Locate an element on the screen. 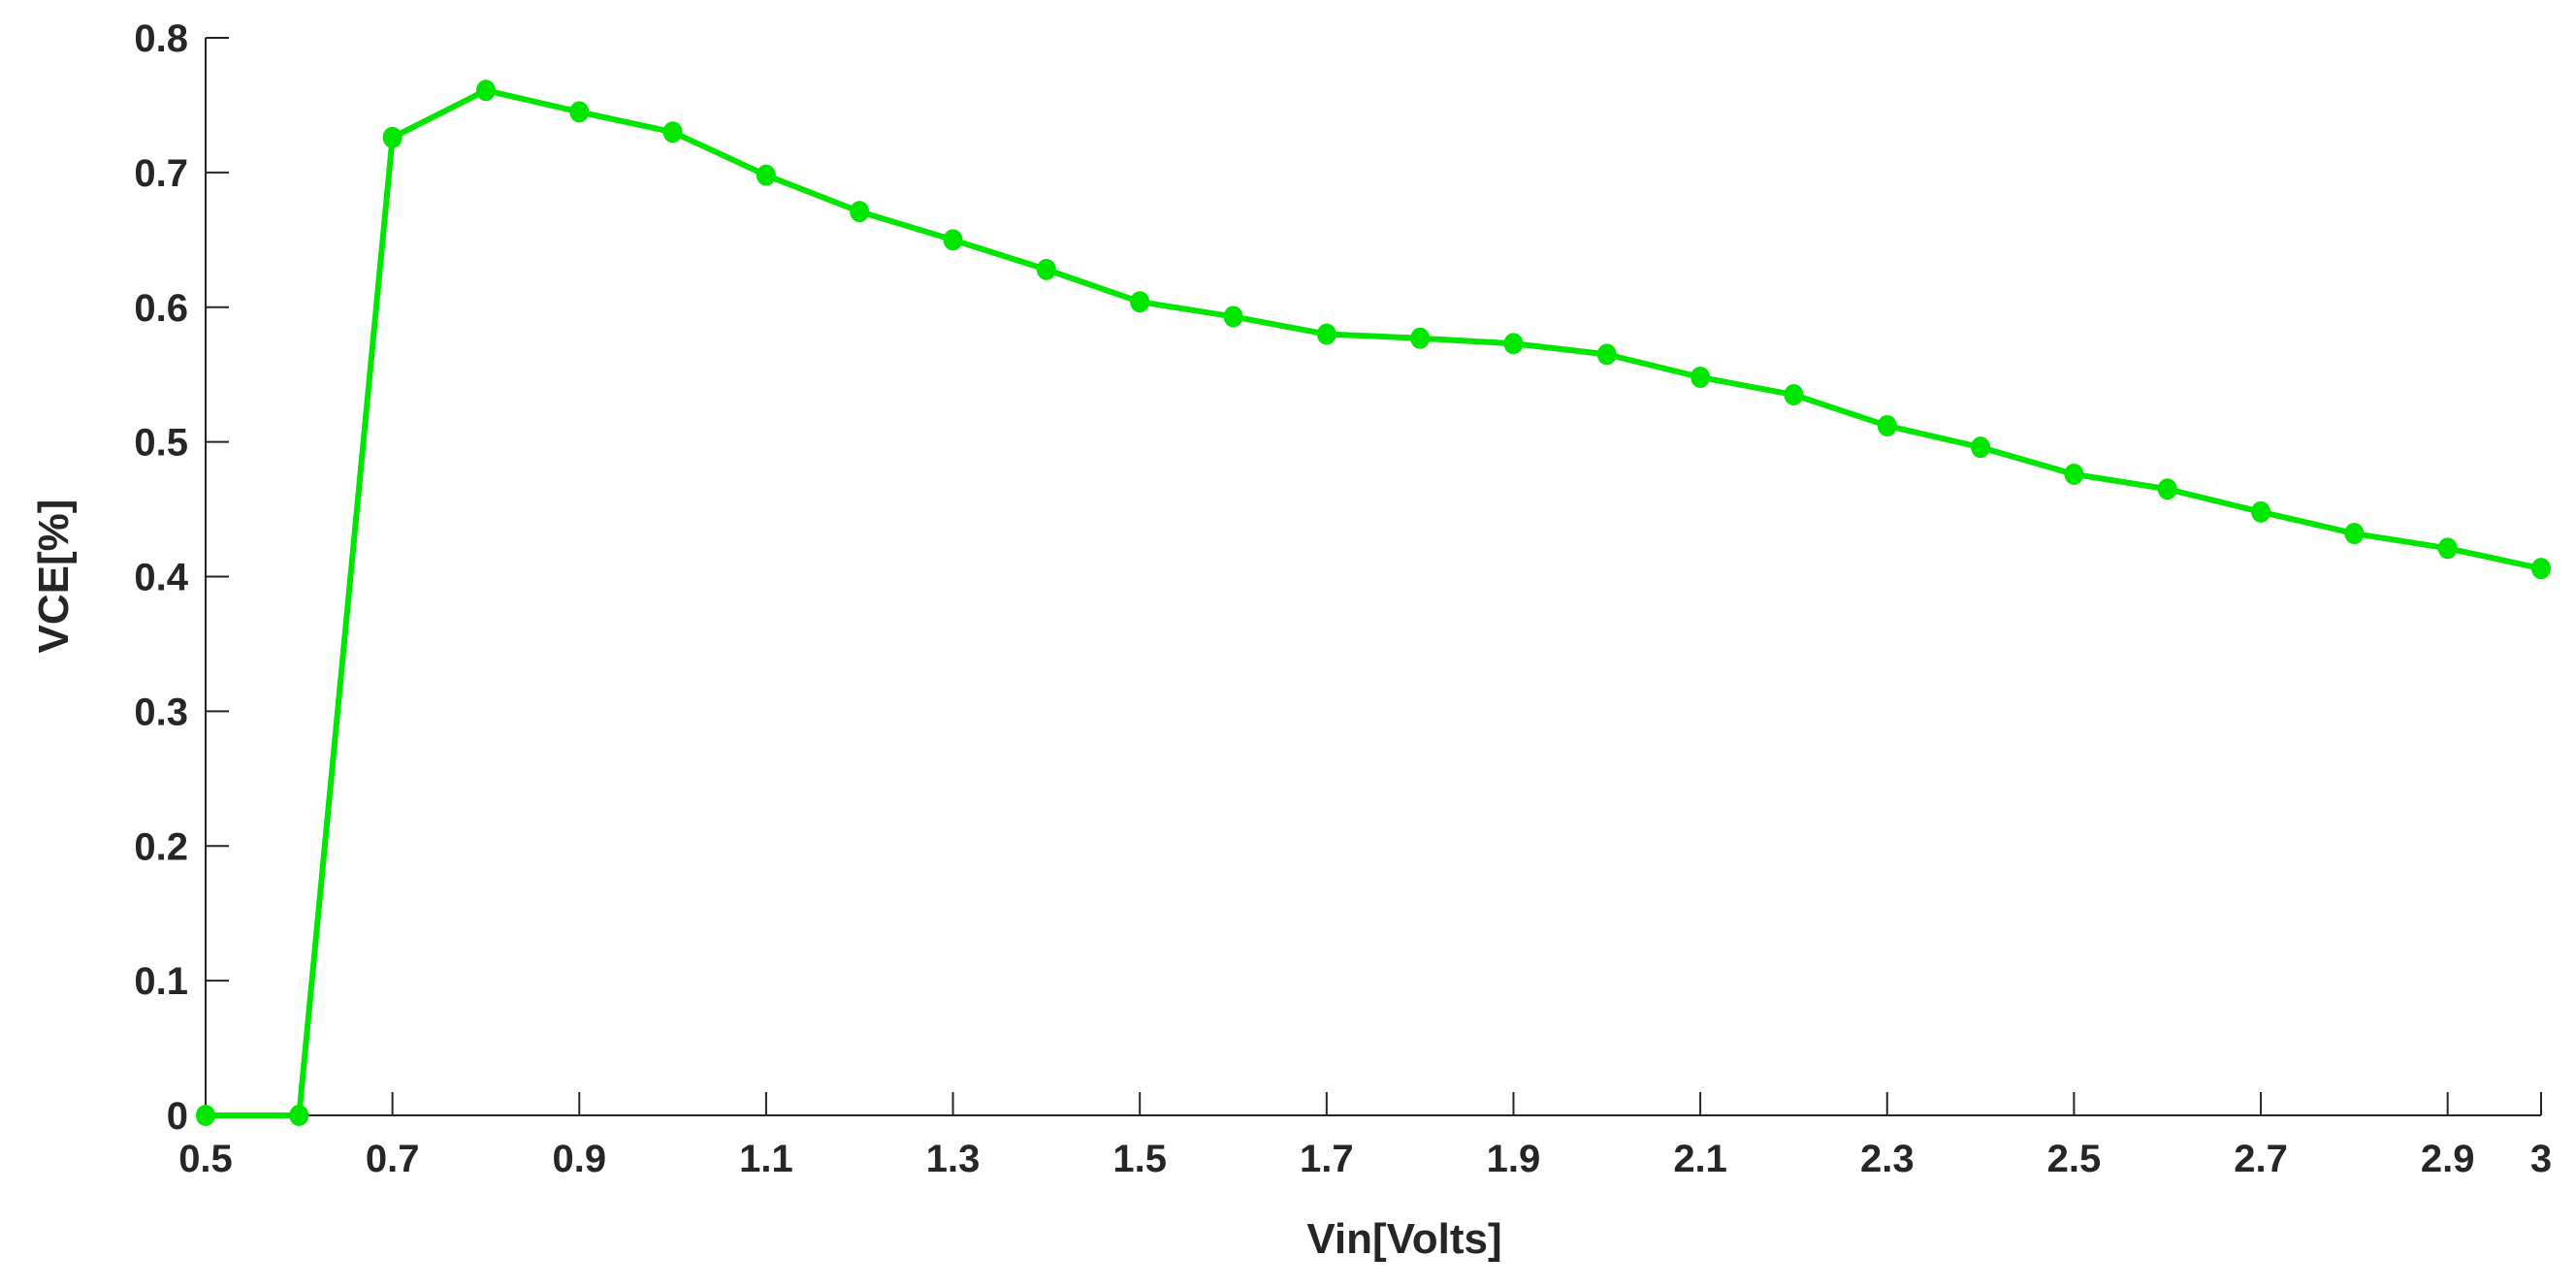  x-tick-label: 1.7 is located at coordinates (1327, 1159).